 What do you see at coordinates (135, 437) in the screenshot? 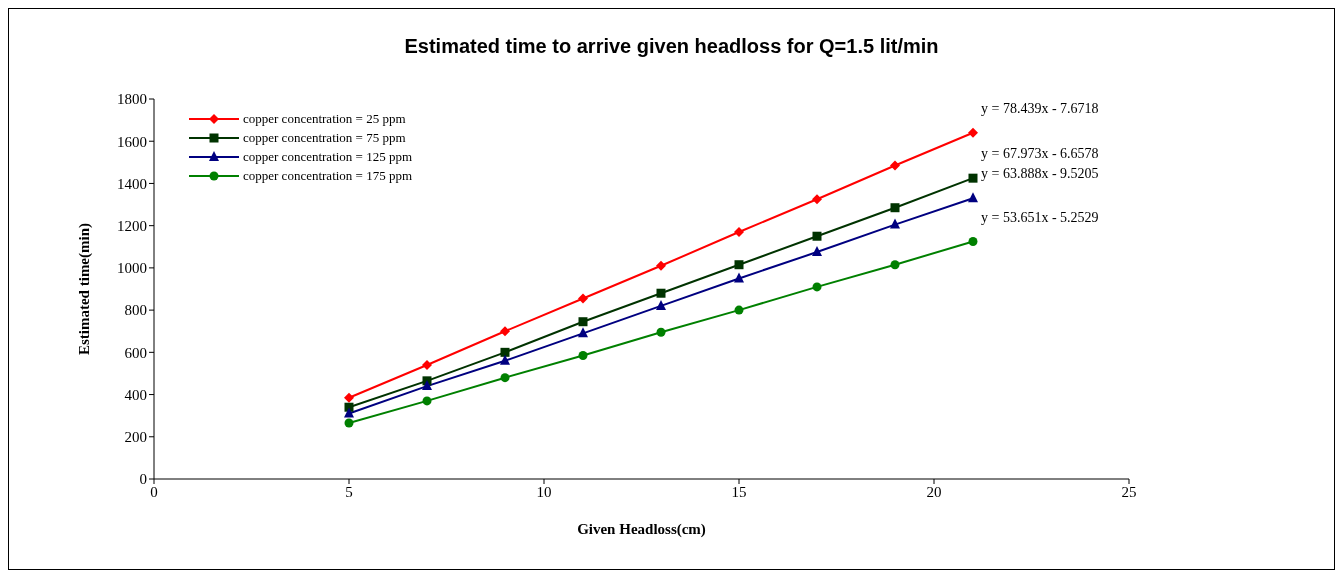
I see `y-tick-label: 200` at bounding box center [135, 437].